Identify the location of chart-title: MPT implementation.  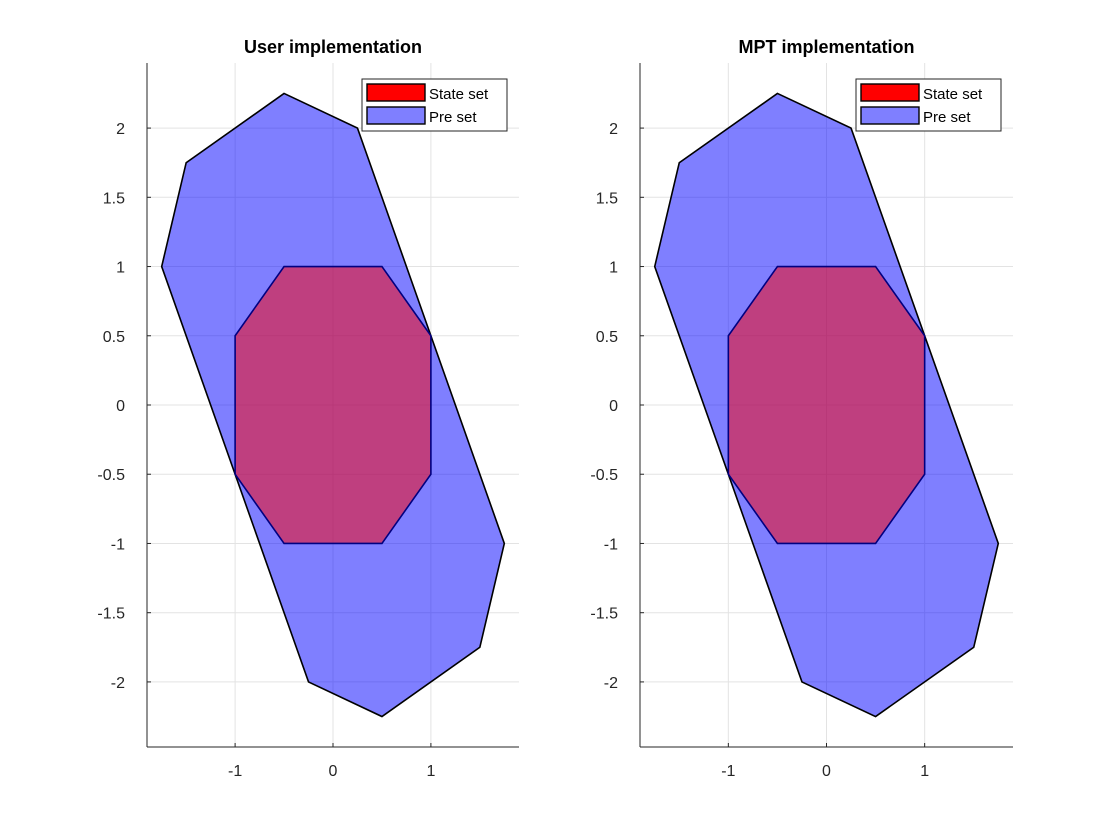
(826, 47).